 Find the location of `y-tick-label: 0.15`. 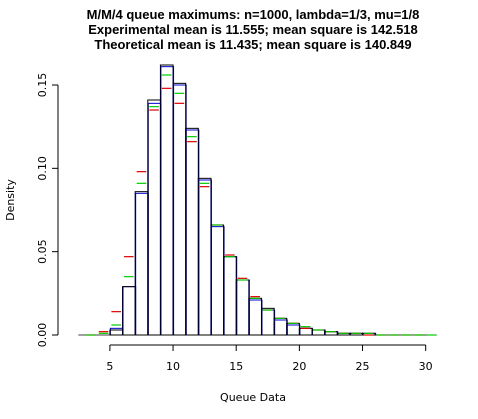

y-tick-label: 0.15 is located at coordinates (42, 85).